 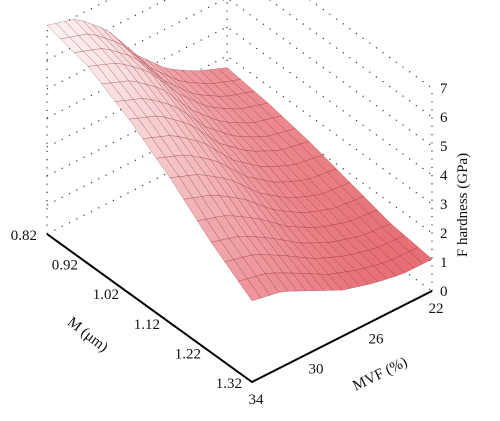 I want to click on z-tick-label: 3, so click(x=444, y=205).